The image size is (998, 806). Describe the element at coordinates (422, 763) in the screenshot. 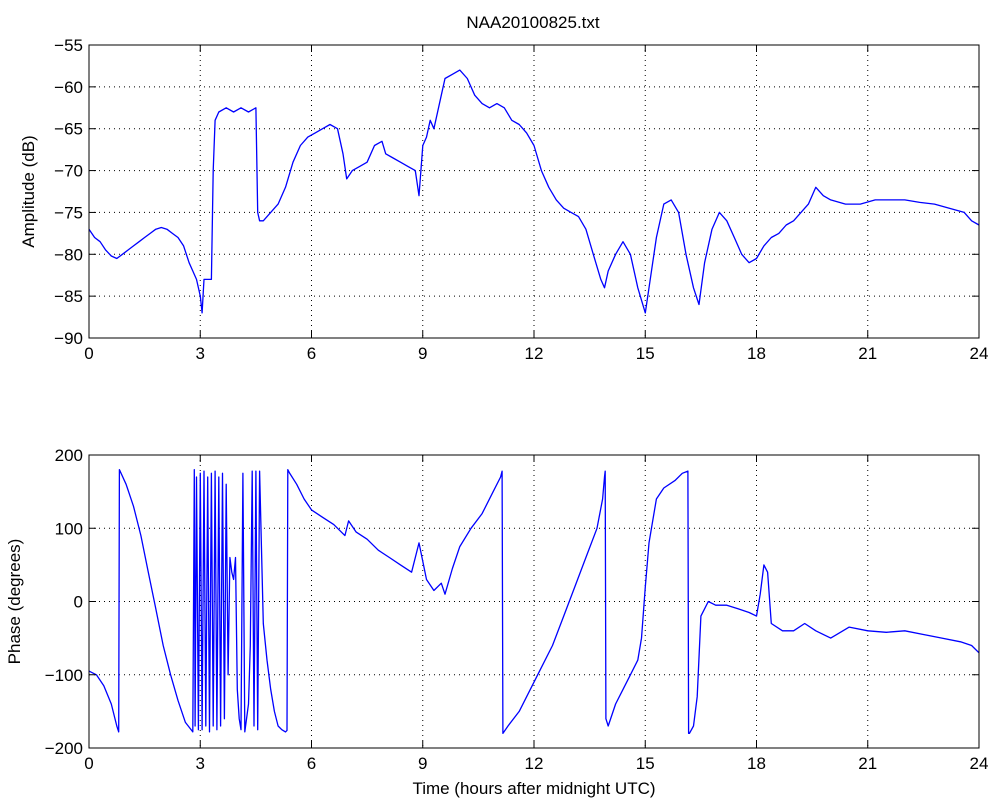

I see `phase-x-tick-label: 9` at that location.